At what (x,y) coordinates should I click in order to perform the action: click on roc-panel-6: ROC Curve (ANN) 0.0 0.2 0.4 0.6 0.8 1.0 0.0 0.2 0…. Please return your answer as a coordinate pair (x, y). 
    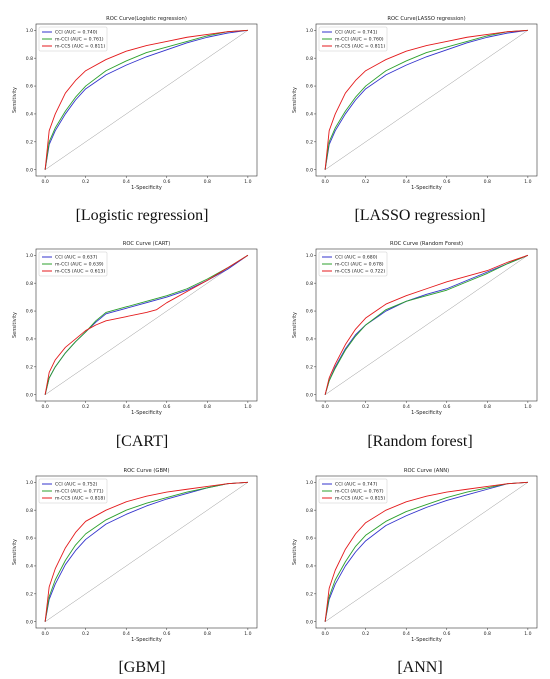
    Looking at the image, I should click on (415, 555).